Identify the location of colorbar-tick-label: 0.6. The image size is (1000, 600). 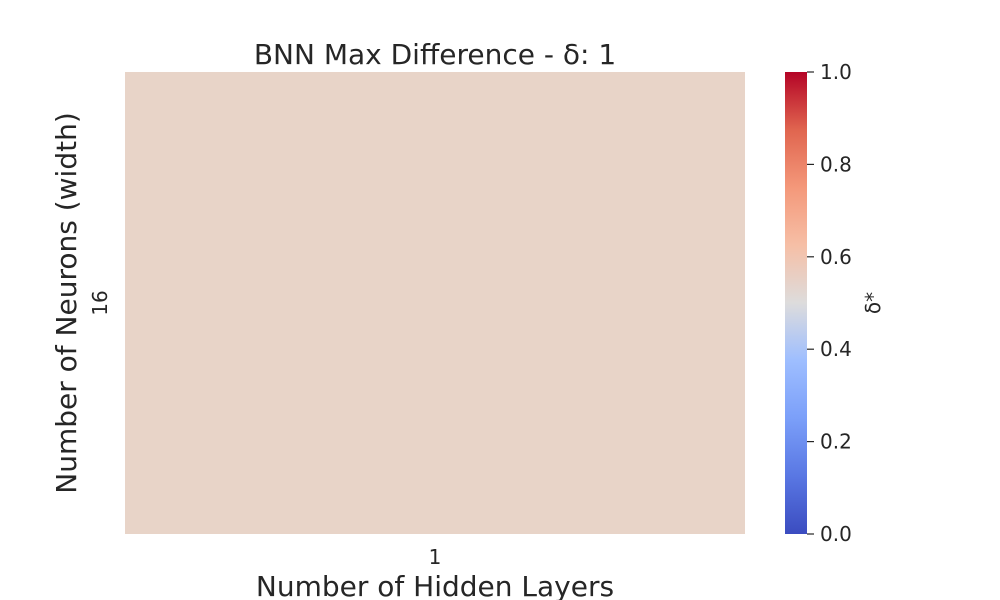
(836, 257).